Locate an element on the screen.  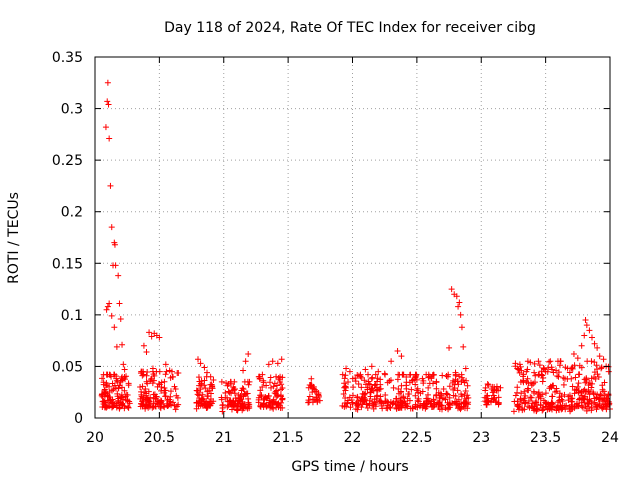
x-tick-label: 20 is located at coordinates (95, 438).